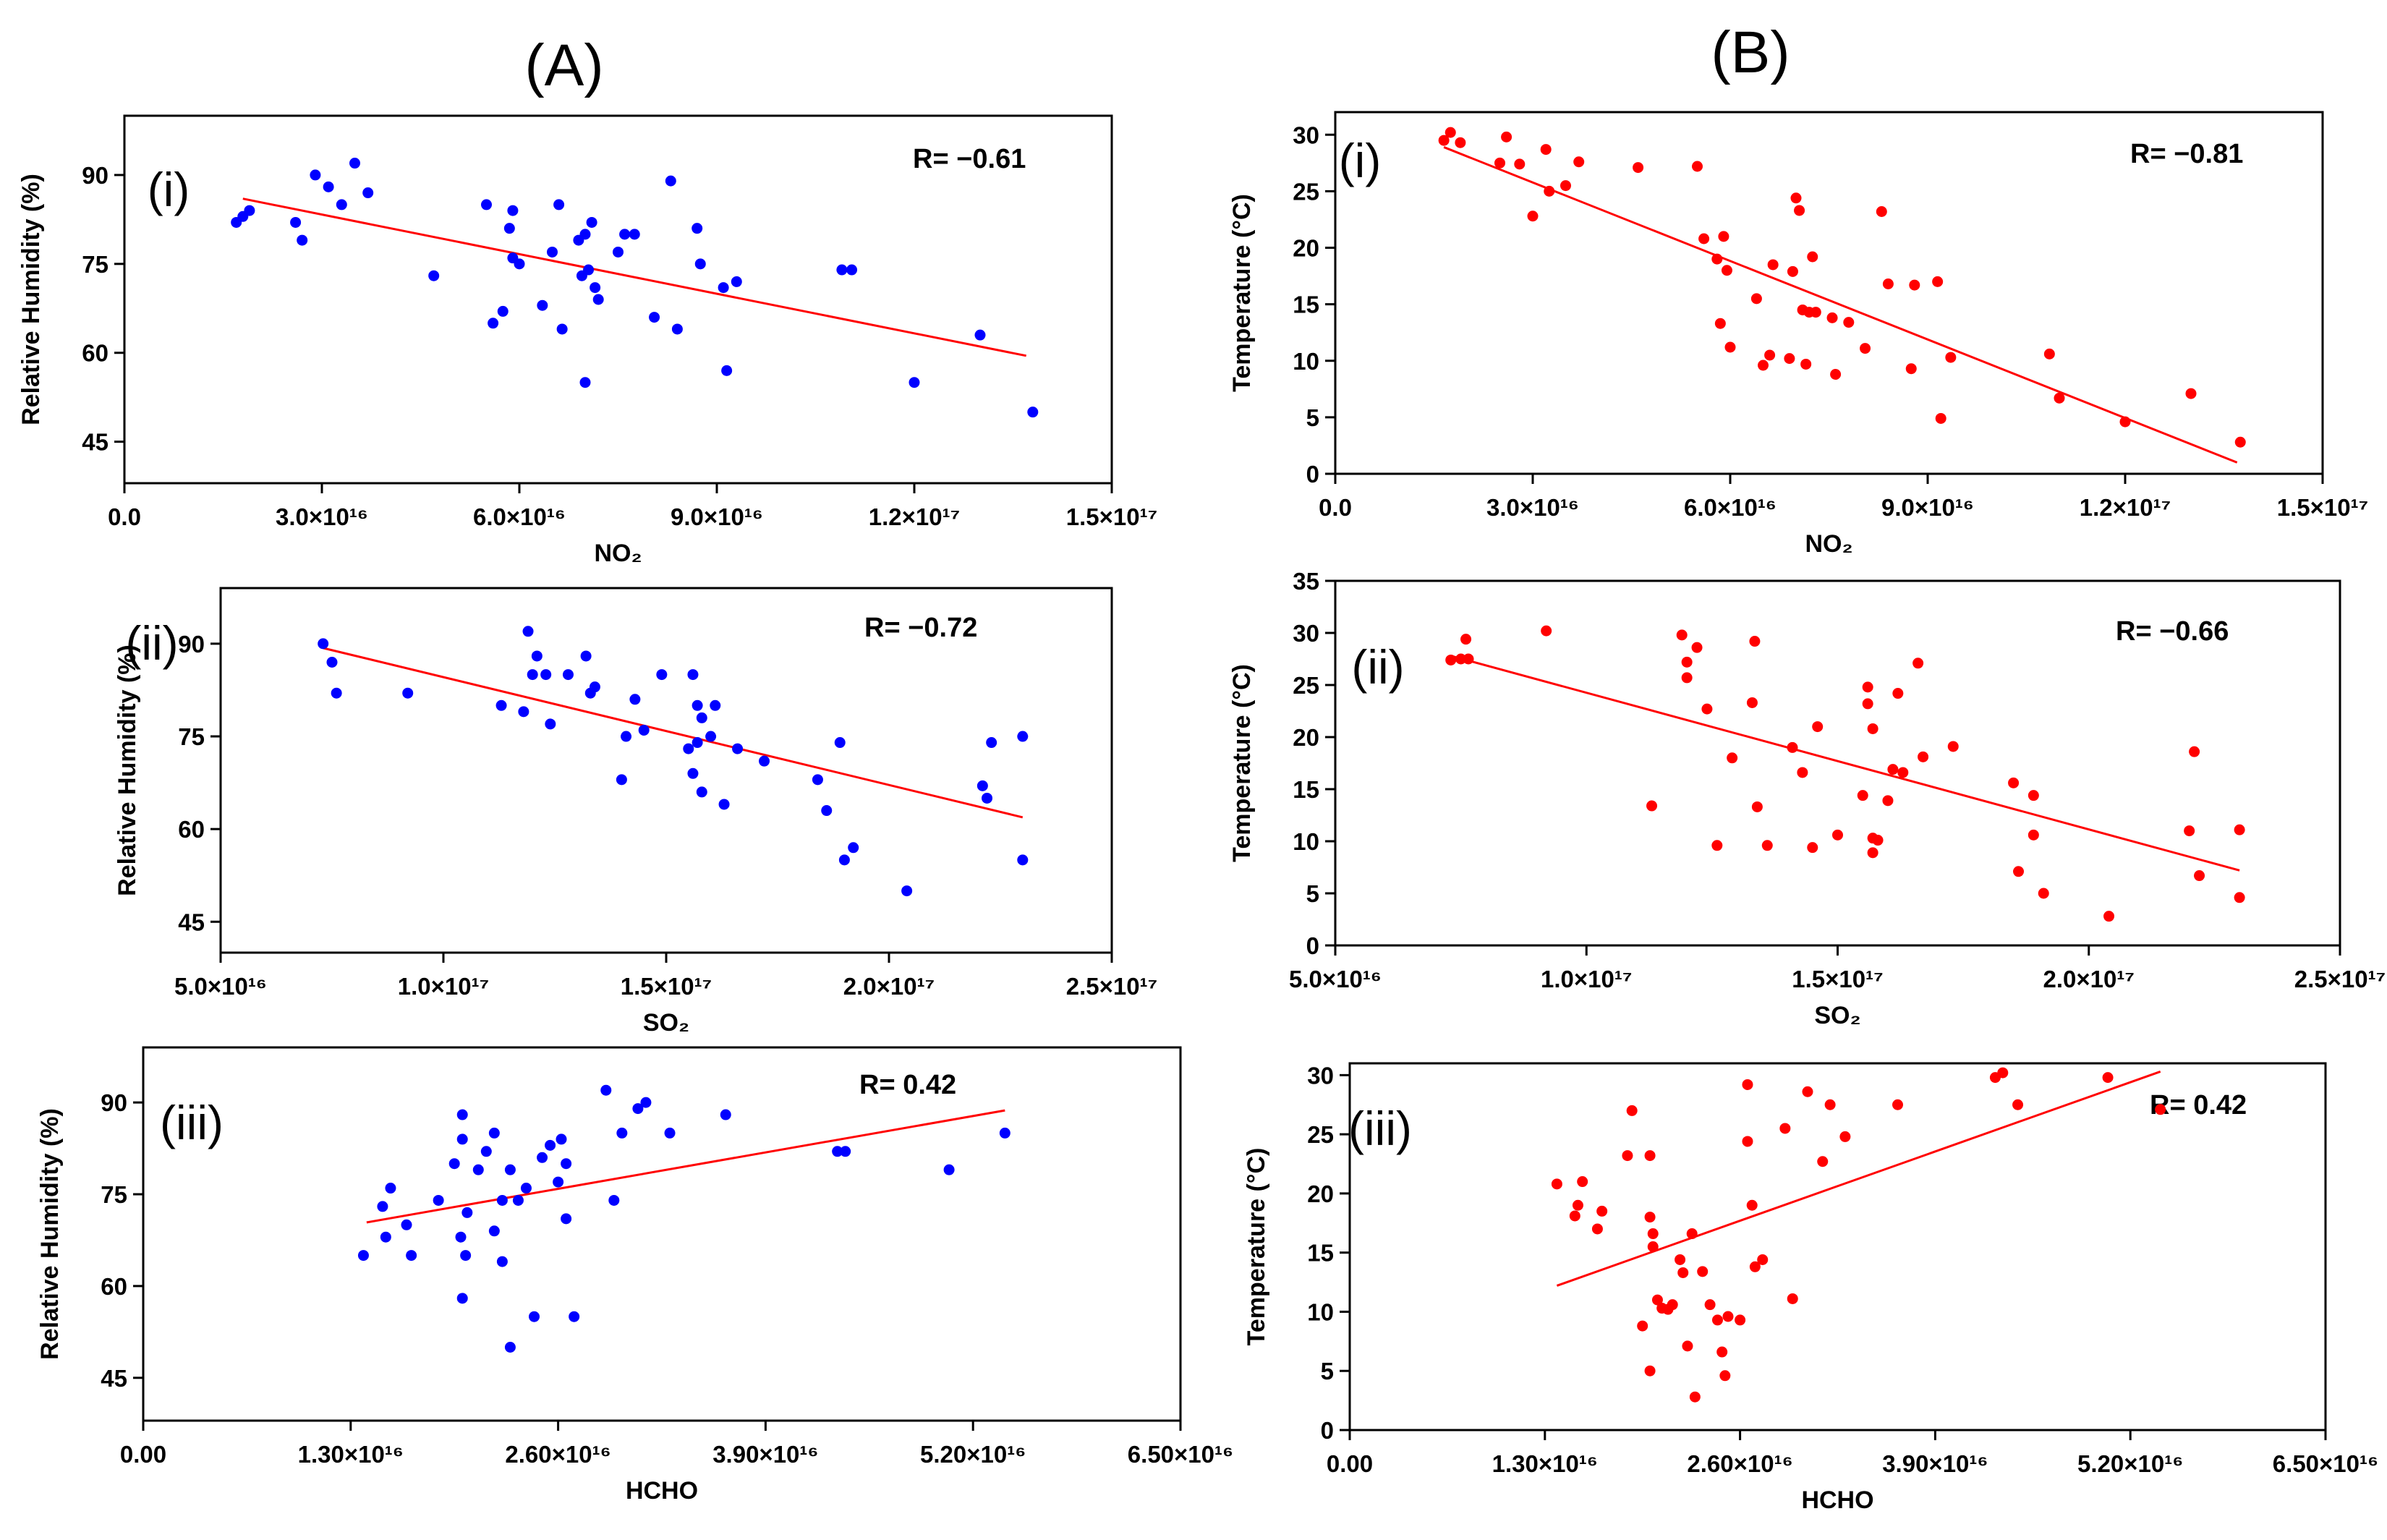 Image resolution: width=2387 pixels, height=1540 pixels. Describe the element at coordinates (1545, 1463) in the screenshot. I see `x-tick-label: 1.30×10¹⁶` at that location.